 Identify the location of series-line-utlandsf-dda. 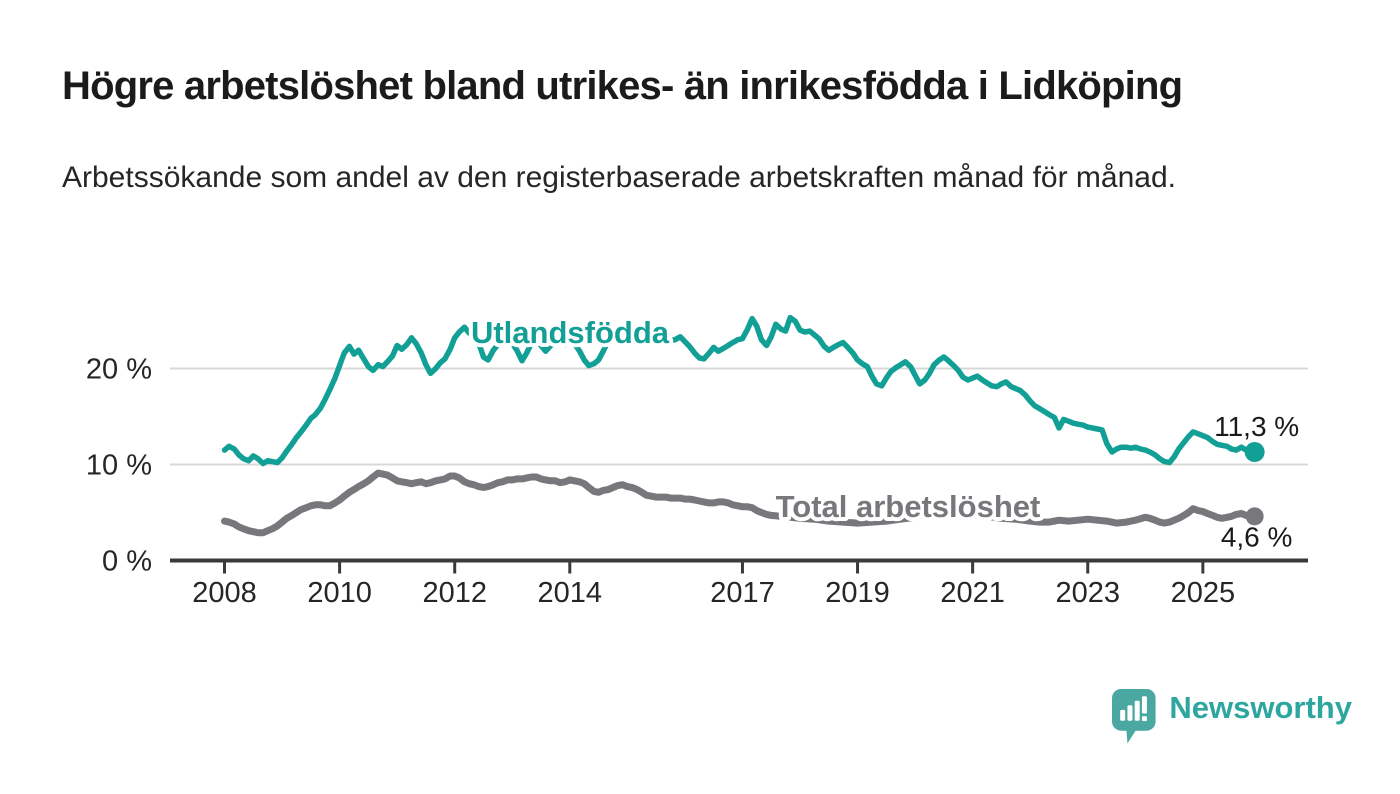
(739, 390).